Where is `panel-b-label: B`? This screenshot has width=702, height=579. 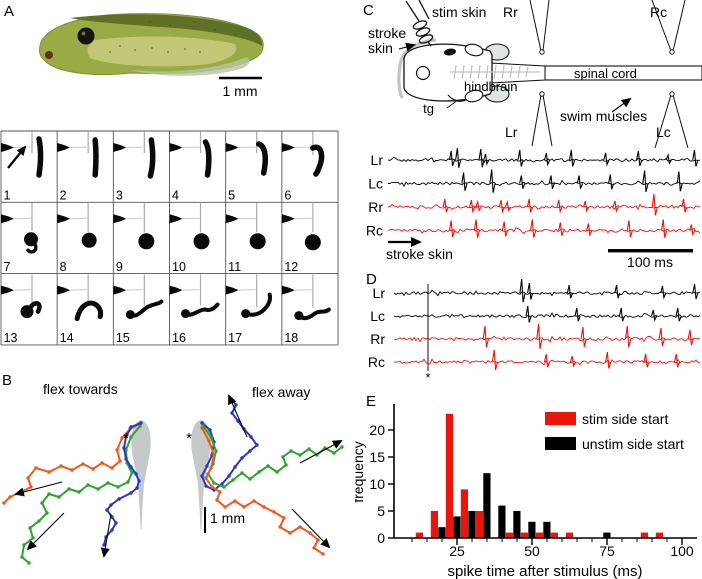
panel-b-label: B is located at coordinates (7, 380).